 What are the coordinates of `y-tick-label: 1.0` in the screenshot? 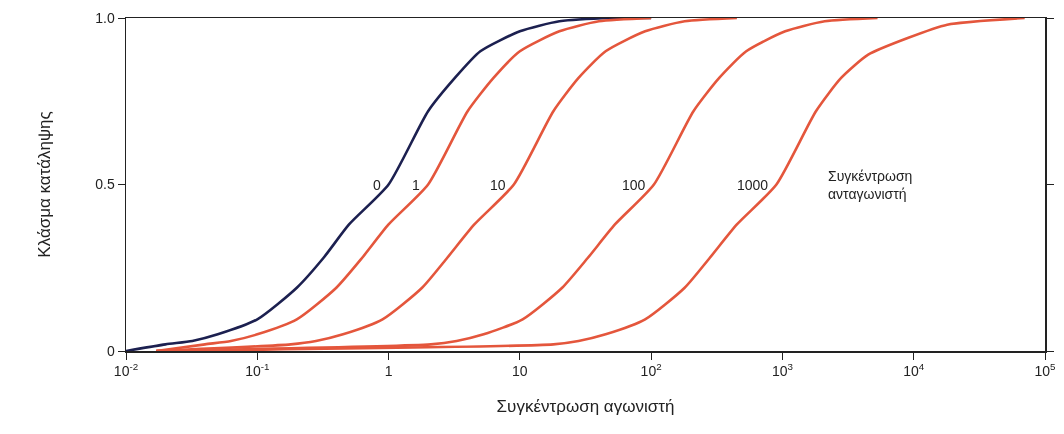 It's located at (105, 17).